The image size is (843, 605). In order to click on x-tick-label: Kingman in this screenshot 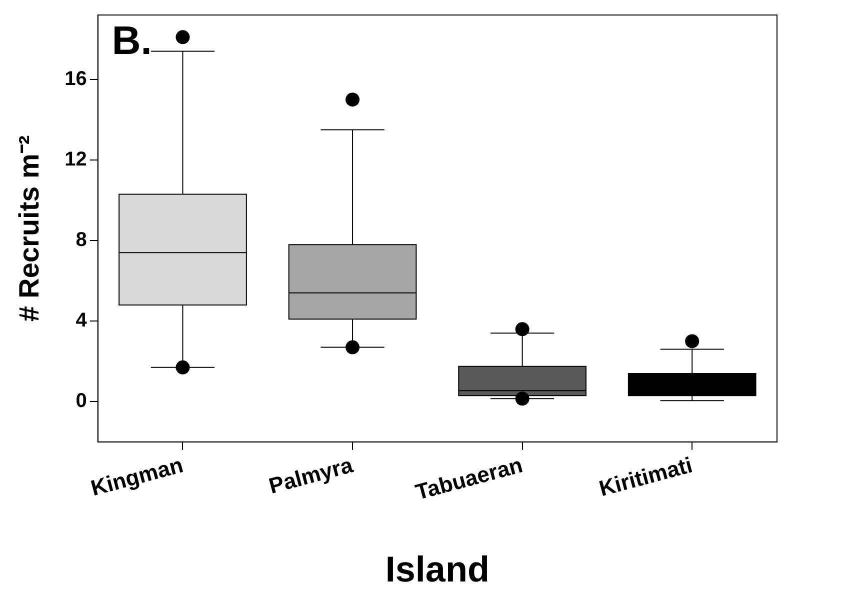, I will do `click(137, 476)`.